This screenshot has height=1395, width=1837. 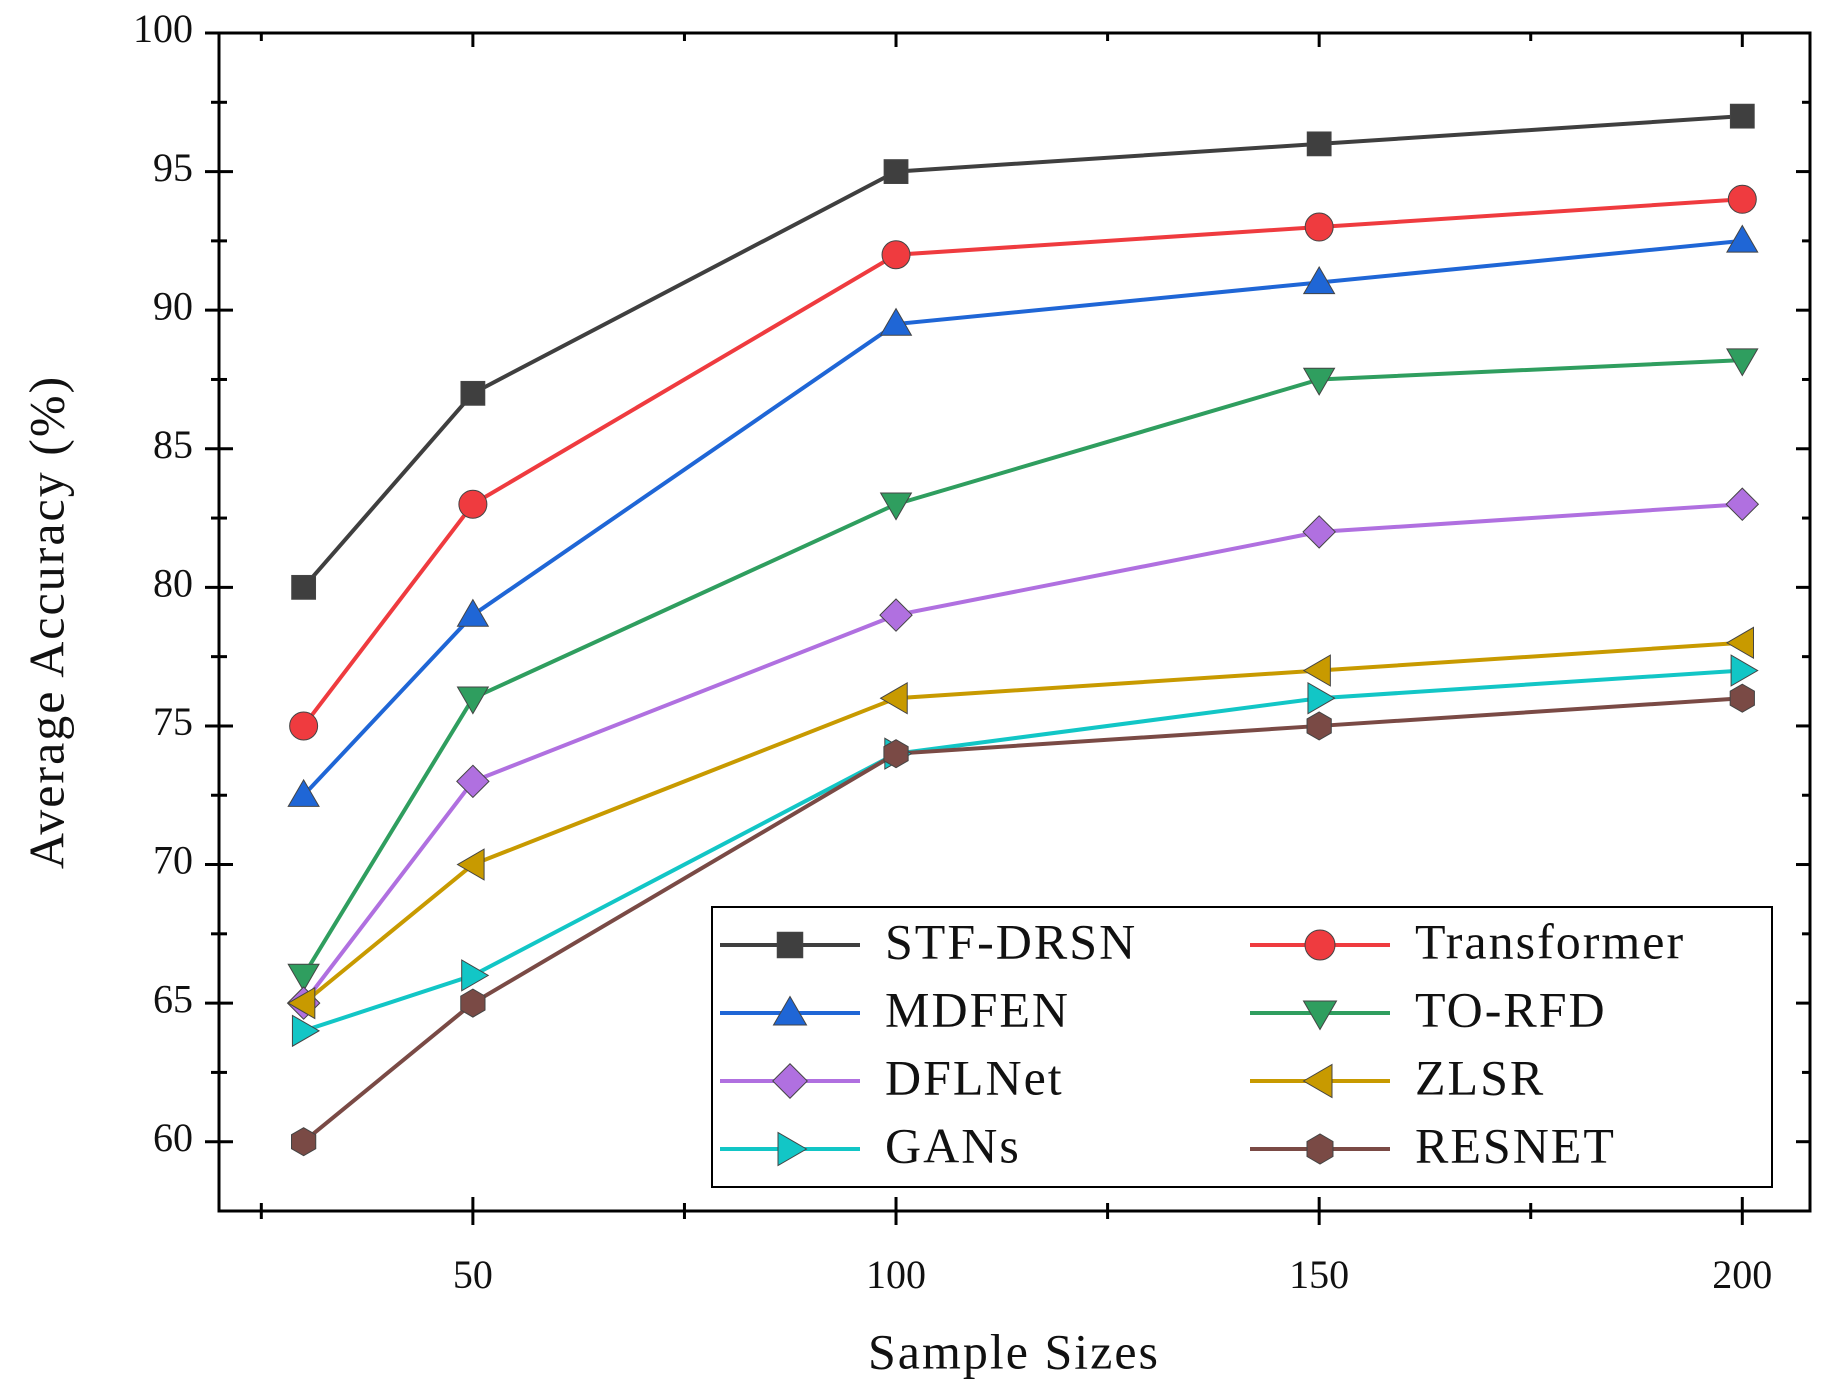 What do you see at coordinates (173, 1137) in the screenshot?
I see `y-tick-label: 60` at bounding box center [173, 1137].